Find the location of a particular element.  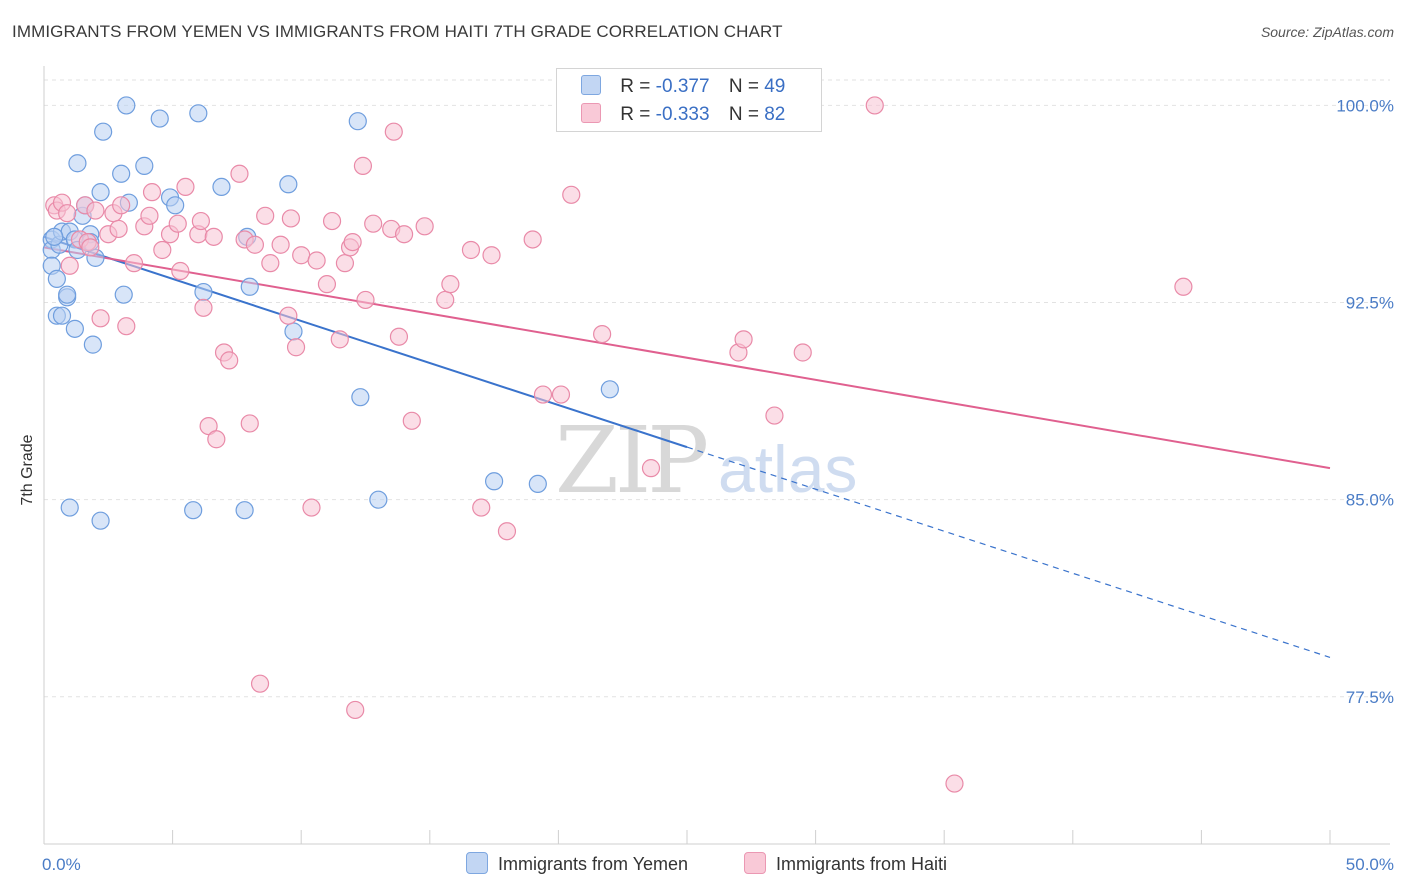

watermark: ZIP atlas is located at coordinates (706, 460).